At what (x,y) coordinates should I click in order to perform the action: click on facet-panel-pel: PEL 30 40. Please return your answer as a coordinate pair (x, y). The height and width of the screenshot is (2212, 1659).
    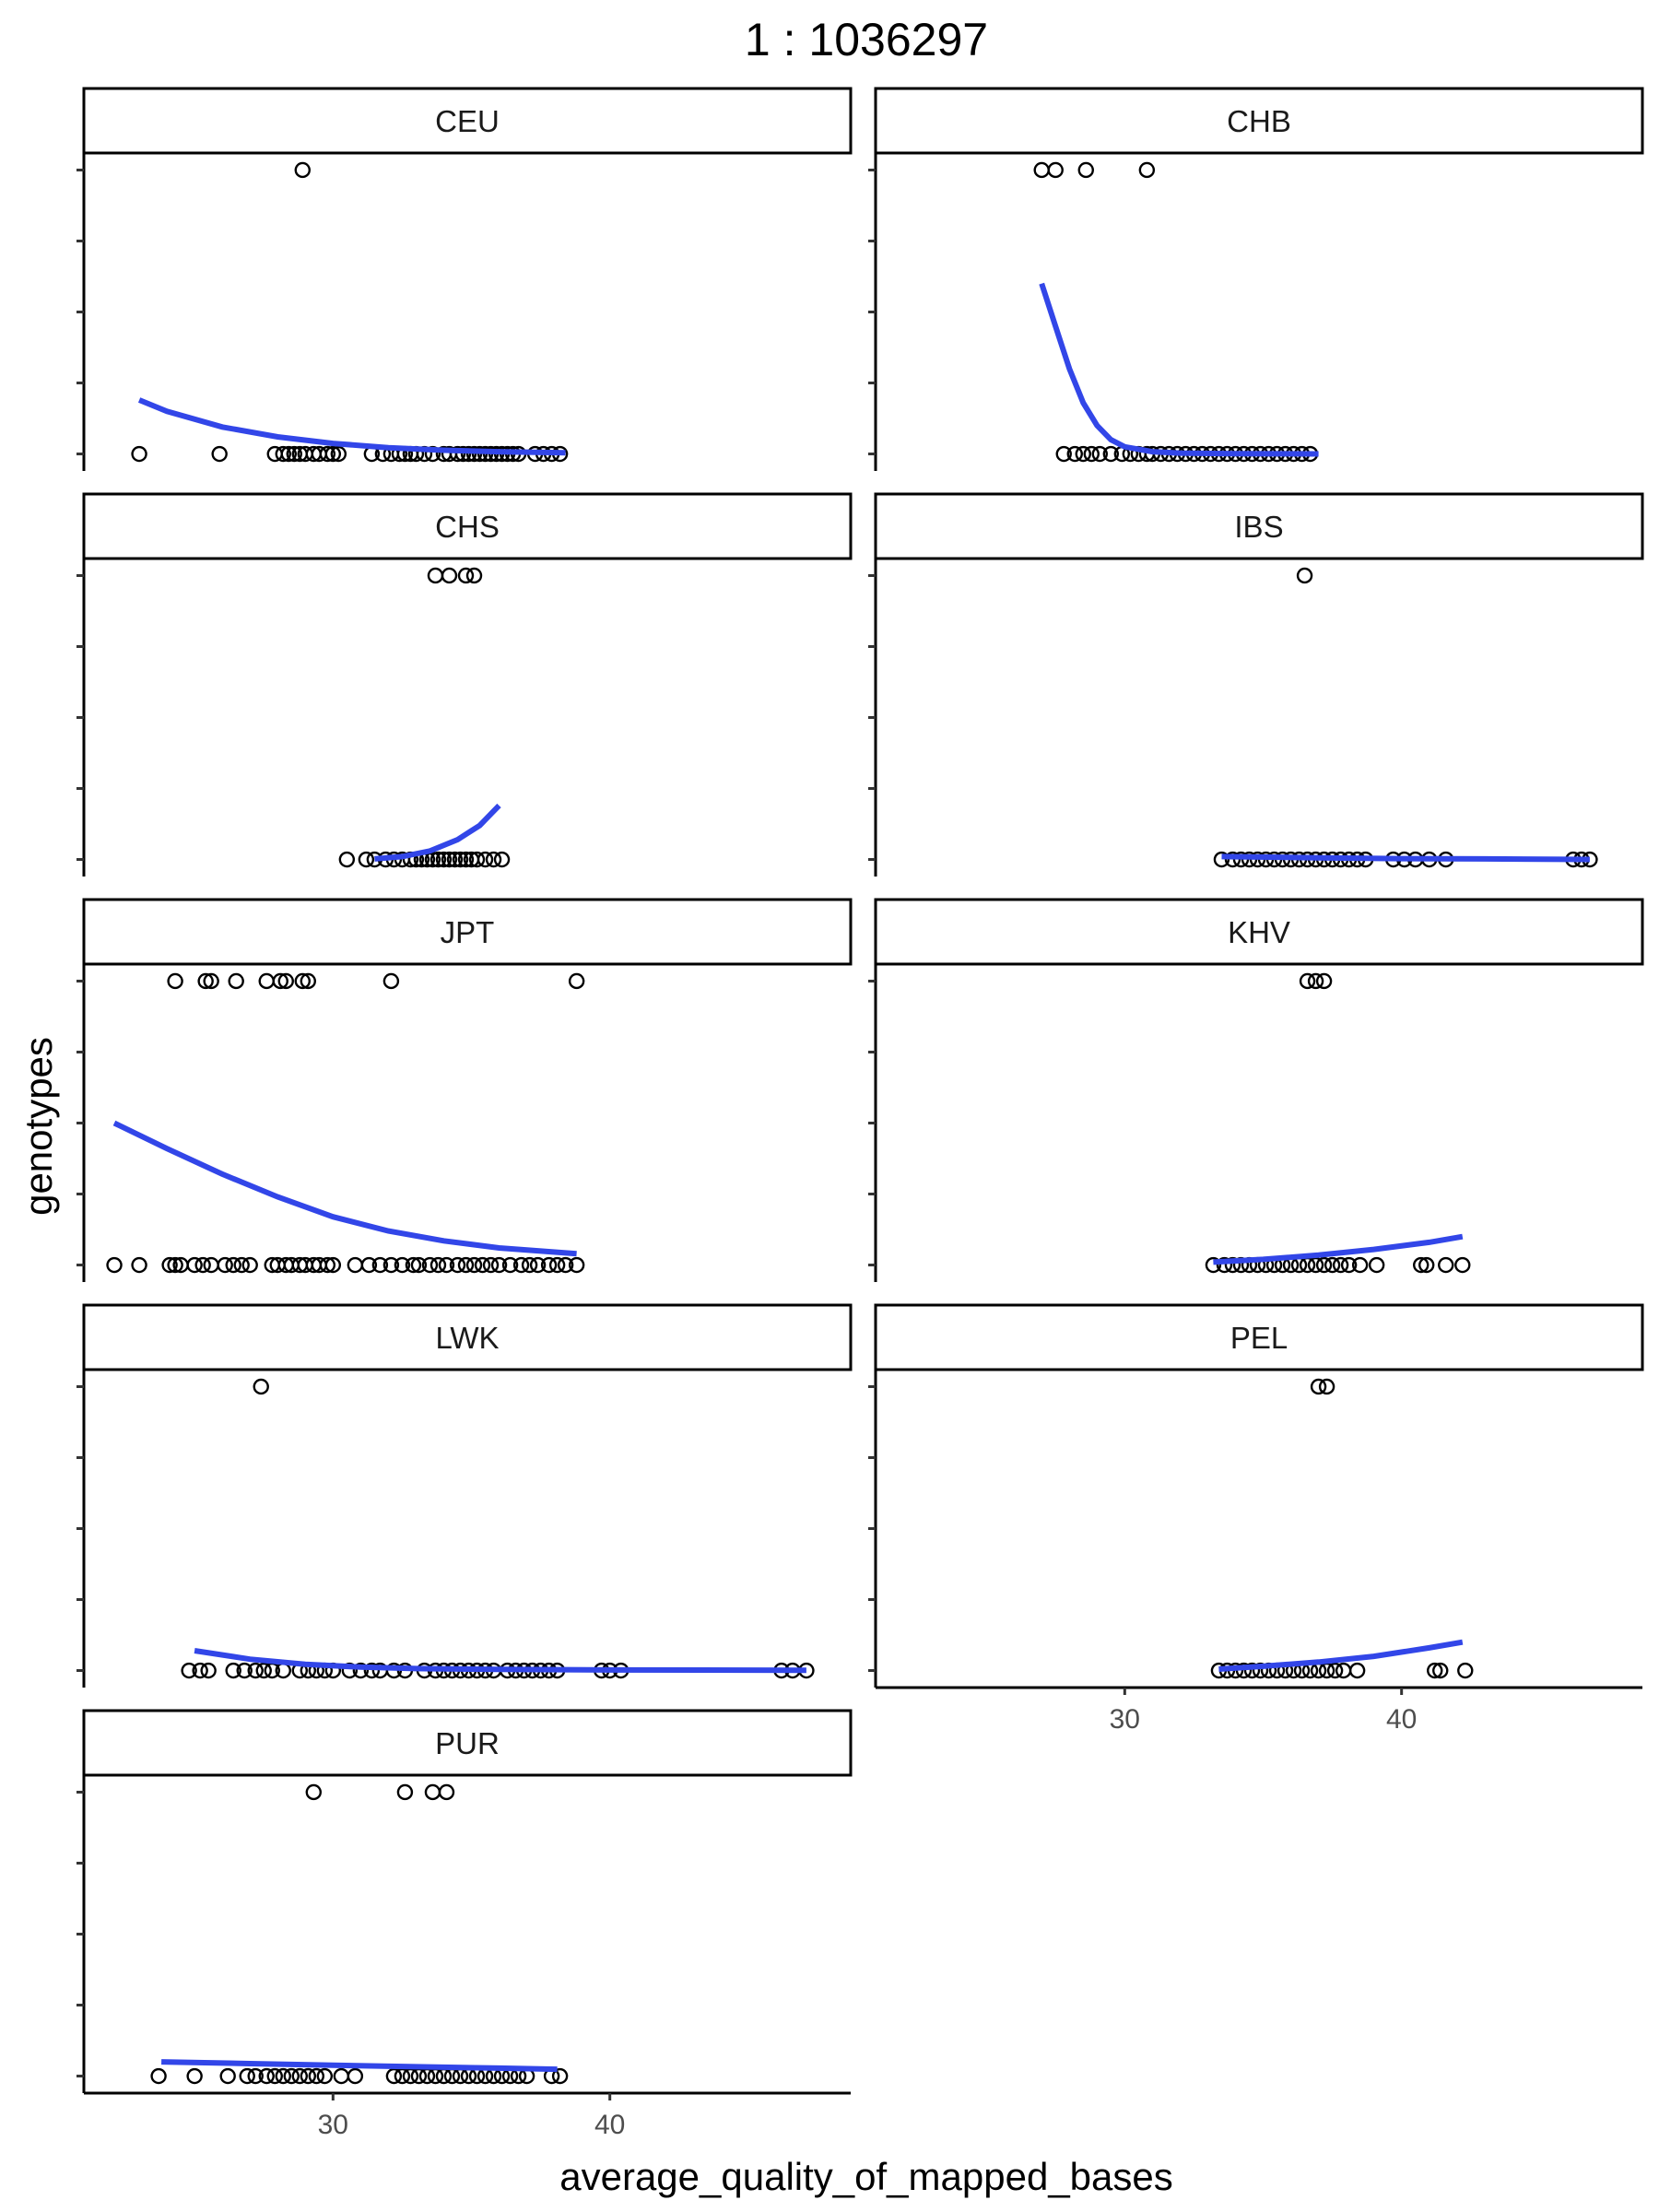
    Looking at the image, I should click on (1256, 1519).